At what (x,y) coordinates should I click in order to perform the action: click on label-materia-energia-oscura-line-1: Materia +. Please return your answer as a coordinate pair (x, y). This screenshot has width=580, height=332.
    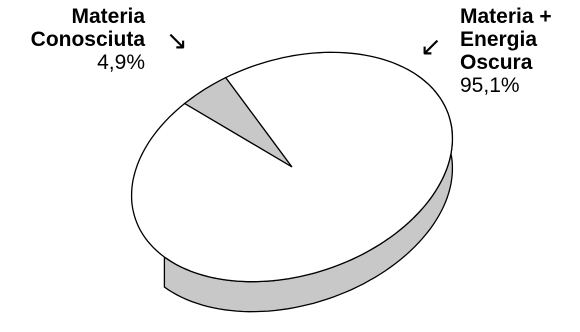
    Looking at the image, I should click on (506, 16).